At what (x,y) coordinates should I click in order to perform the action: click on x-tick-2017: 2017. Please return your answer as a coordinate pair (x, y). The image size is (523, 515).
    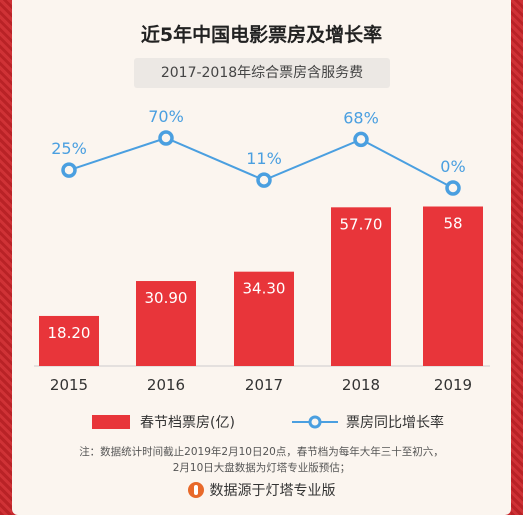
    Looking at the image, I should click on (264, 385).